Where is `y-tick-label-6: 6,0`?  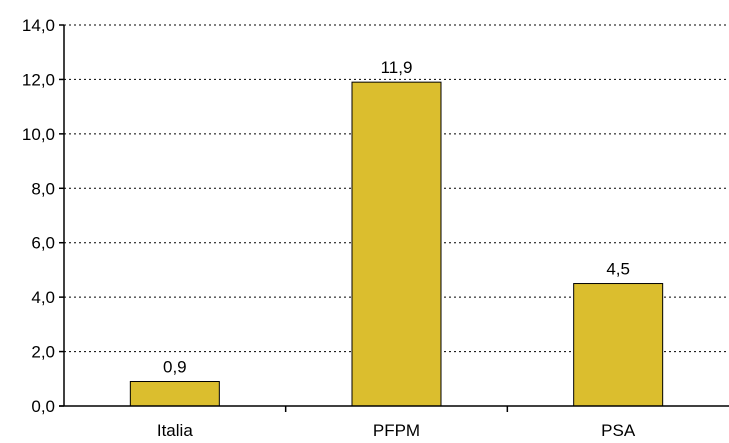
y-tick-label-6: 6,0 is located at coordinates (43, 243).